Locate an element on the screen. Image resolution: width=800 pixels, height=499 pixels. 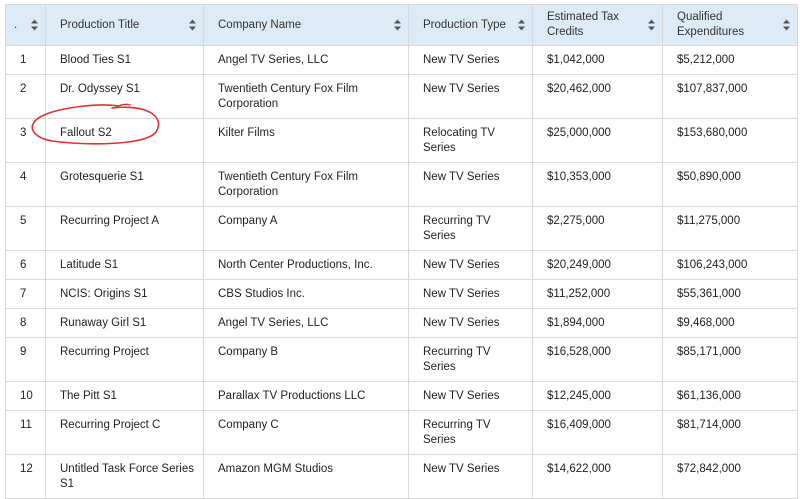
row-index: 4 is located at coordinates (25, 184).